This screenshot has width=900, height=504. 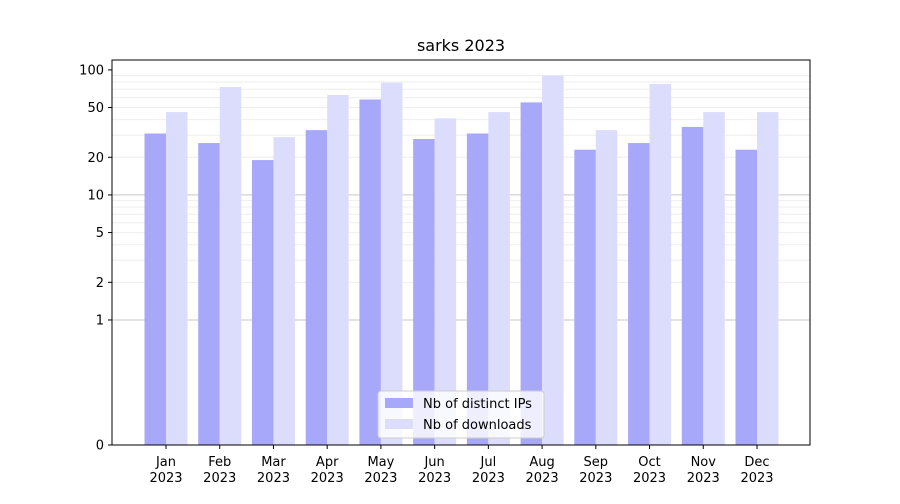 I want to click on legend: Nb of distinct IPs Nb of downloads, so click(x=461, y=414).